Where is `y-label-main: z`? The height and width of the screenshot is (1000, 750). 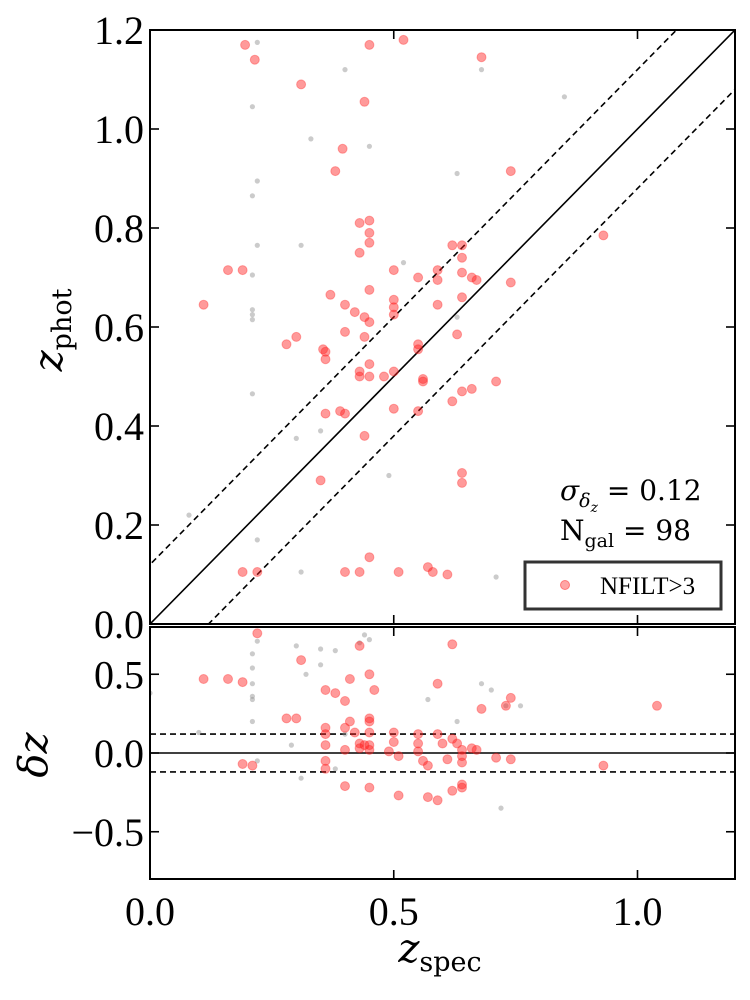 y-label-main: z is located at coordinates (49, 360).